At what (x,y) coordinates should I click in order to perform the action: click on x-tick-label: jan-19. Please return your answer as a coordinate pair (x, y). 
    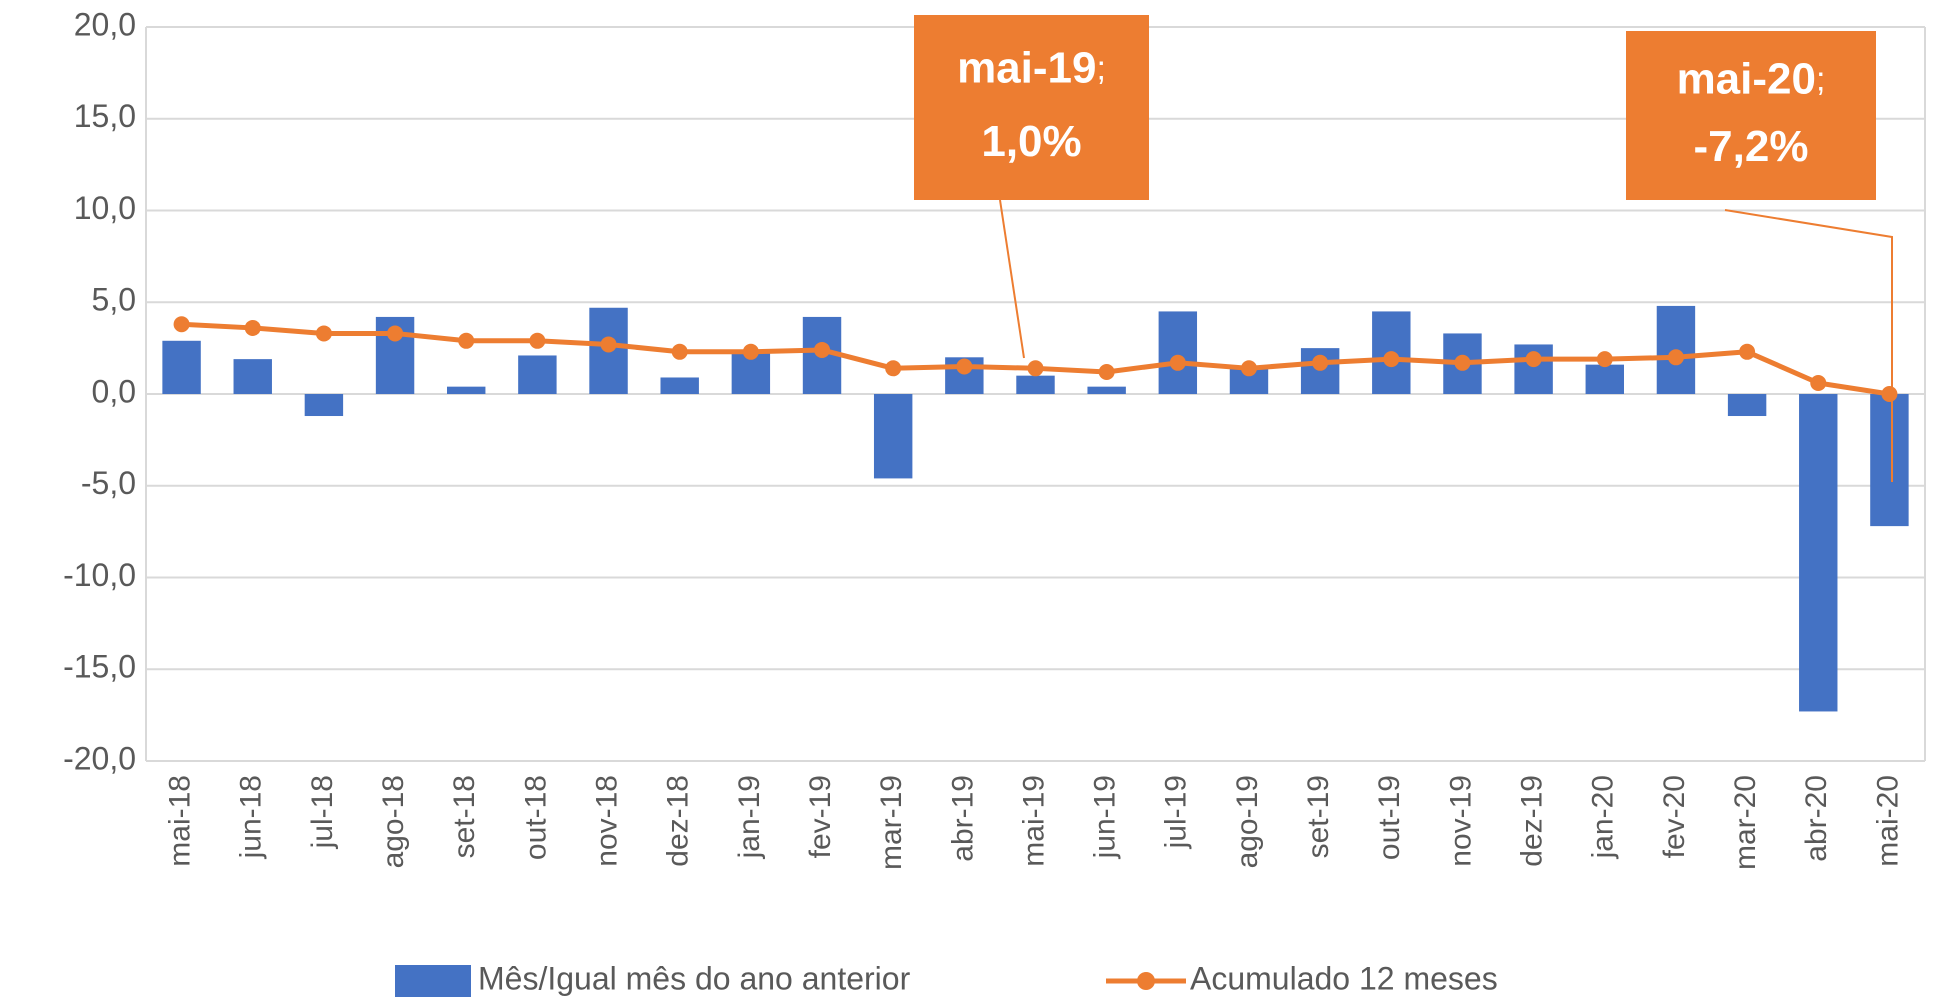
    Looking at the image, I should click on (749, 817).